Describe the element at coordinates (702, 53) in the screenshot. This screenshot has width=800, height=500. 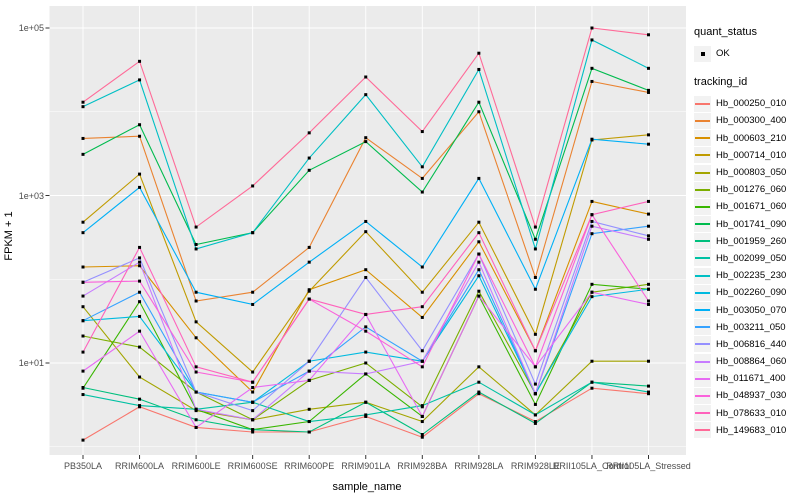
I see `black-square-point-icon` at that location.